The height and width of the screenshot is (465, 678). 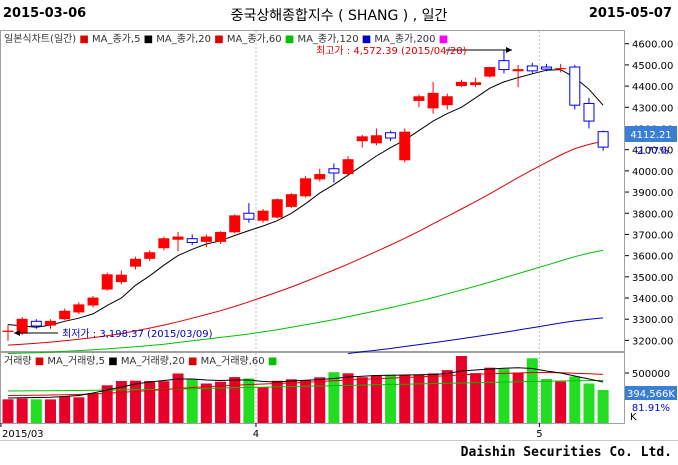 What do you see at coordinates (652, 172) in the screenshot?
I see `price-tick-label: 4000.00` at bounding box center [652, 172].